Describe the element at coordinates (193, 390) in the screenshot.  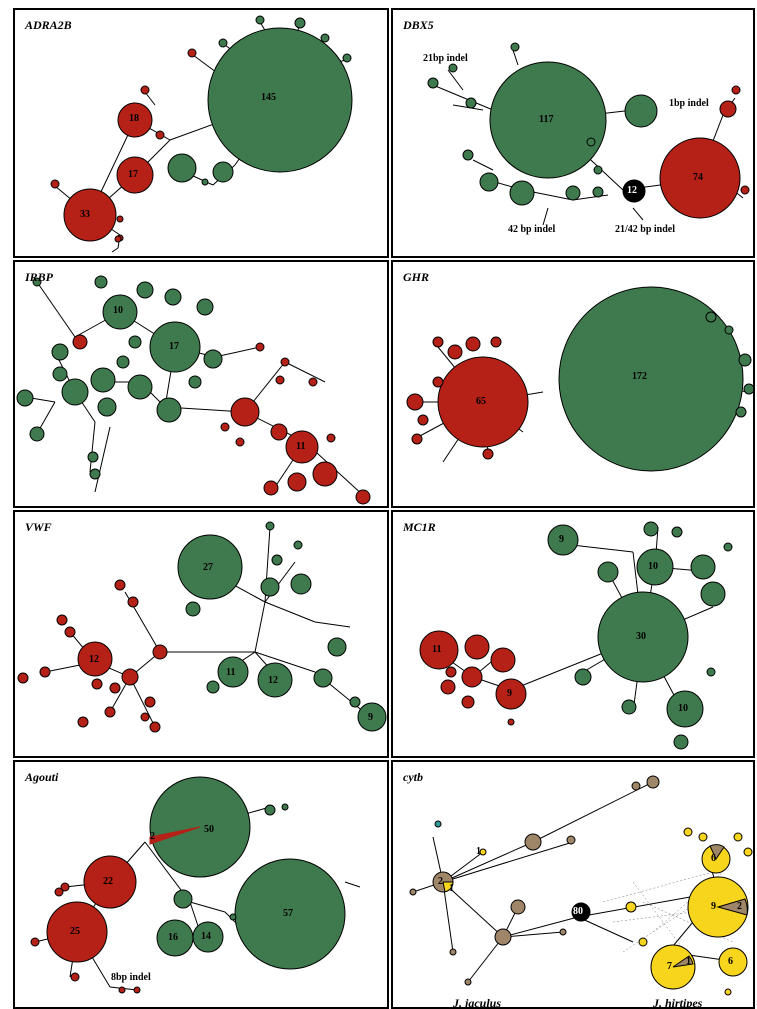
I see `network-irbp` at that location.